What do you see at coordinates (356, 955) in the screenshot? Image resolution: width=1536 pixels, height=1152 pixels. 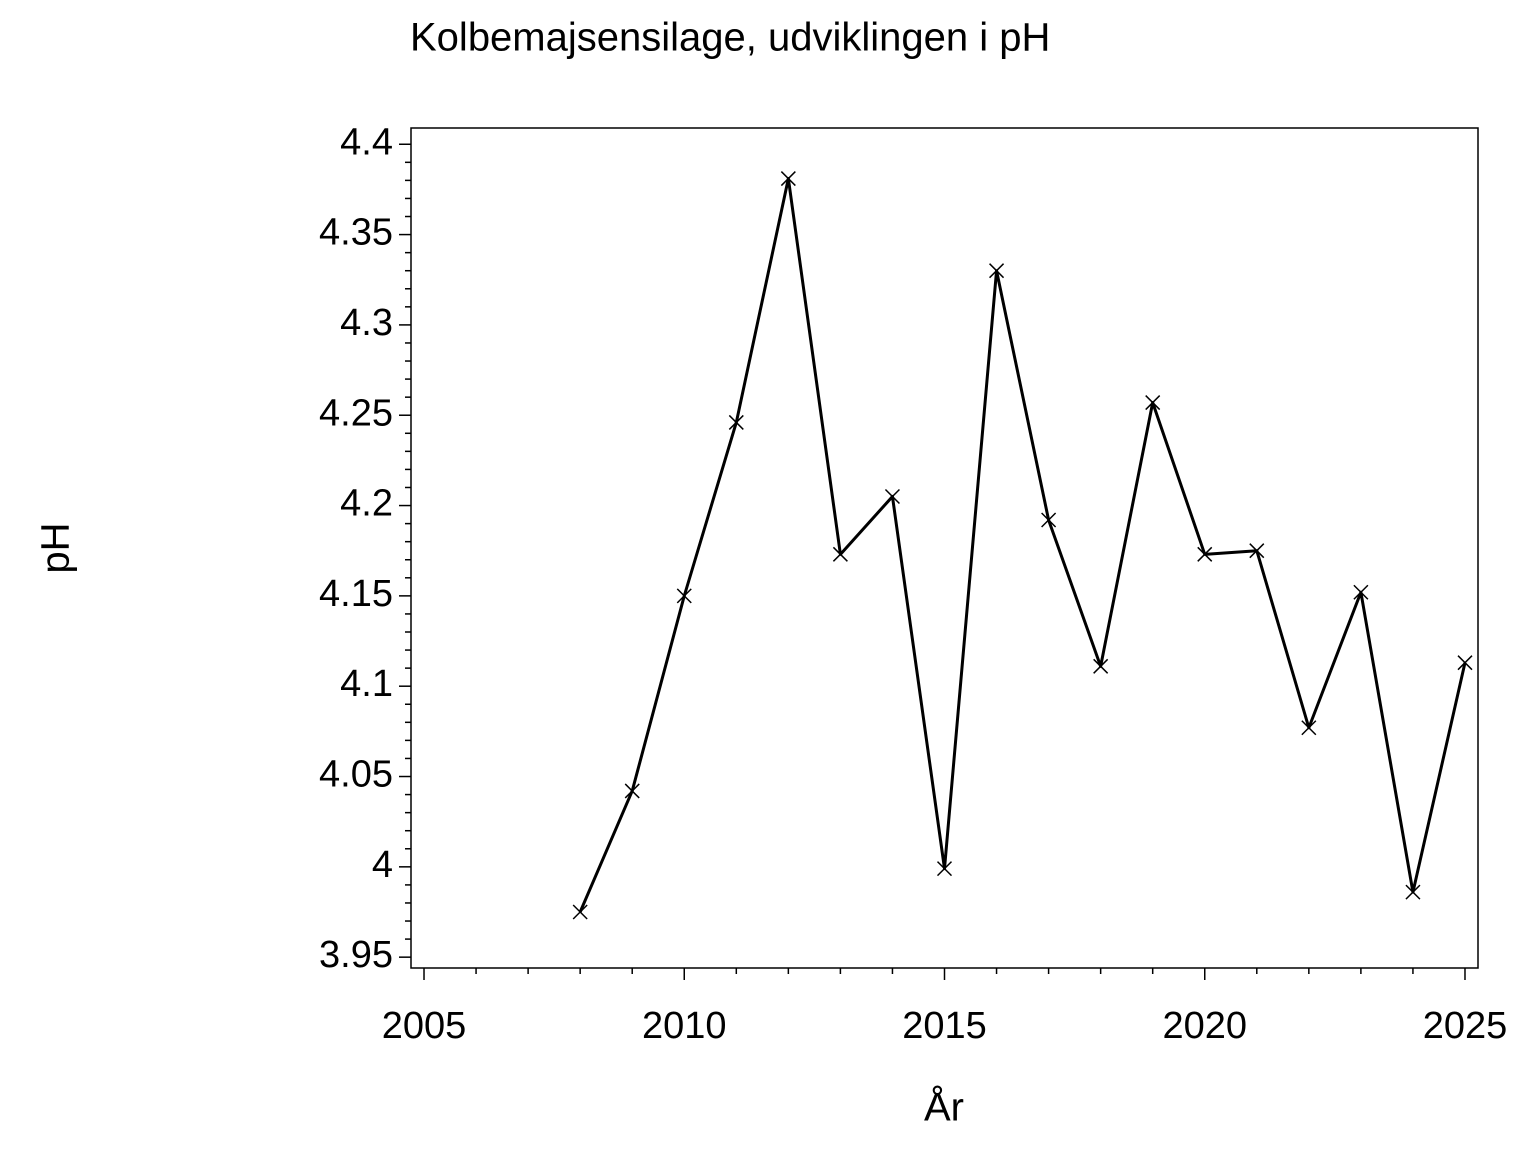 I see `y-tick-label: 3.95` at bounding box center [356, 955].